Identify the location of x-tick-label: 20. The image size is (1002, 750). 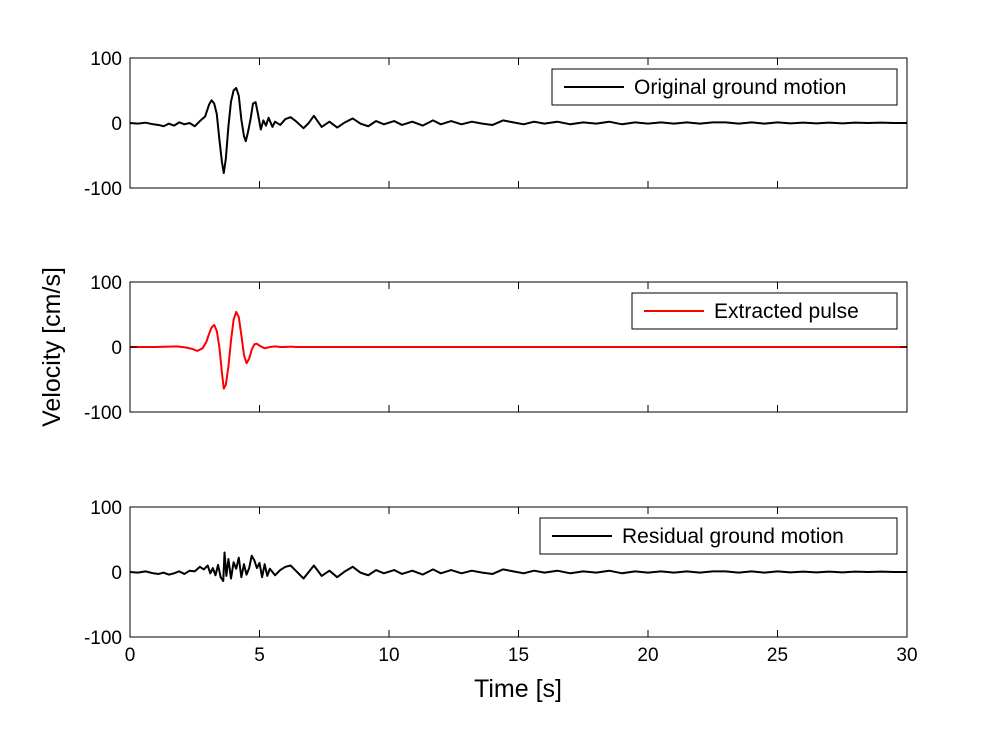
(647, 655).